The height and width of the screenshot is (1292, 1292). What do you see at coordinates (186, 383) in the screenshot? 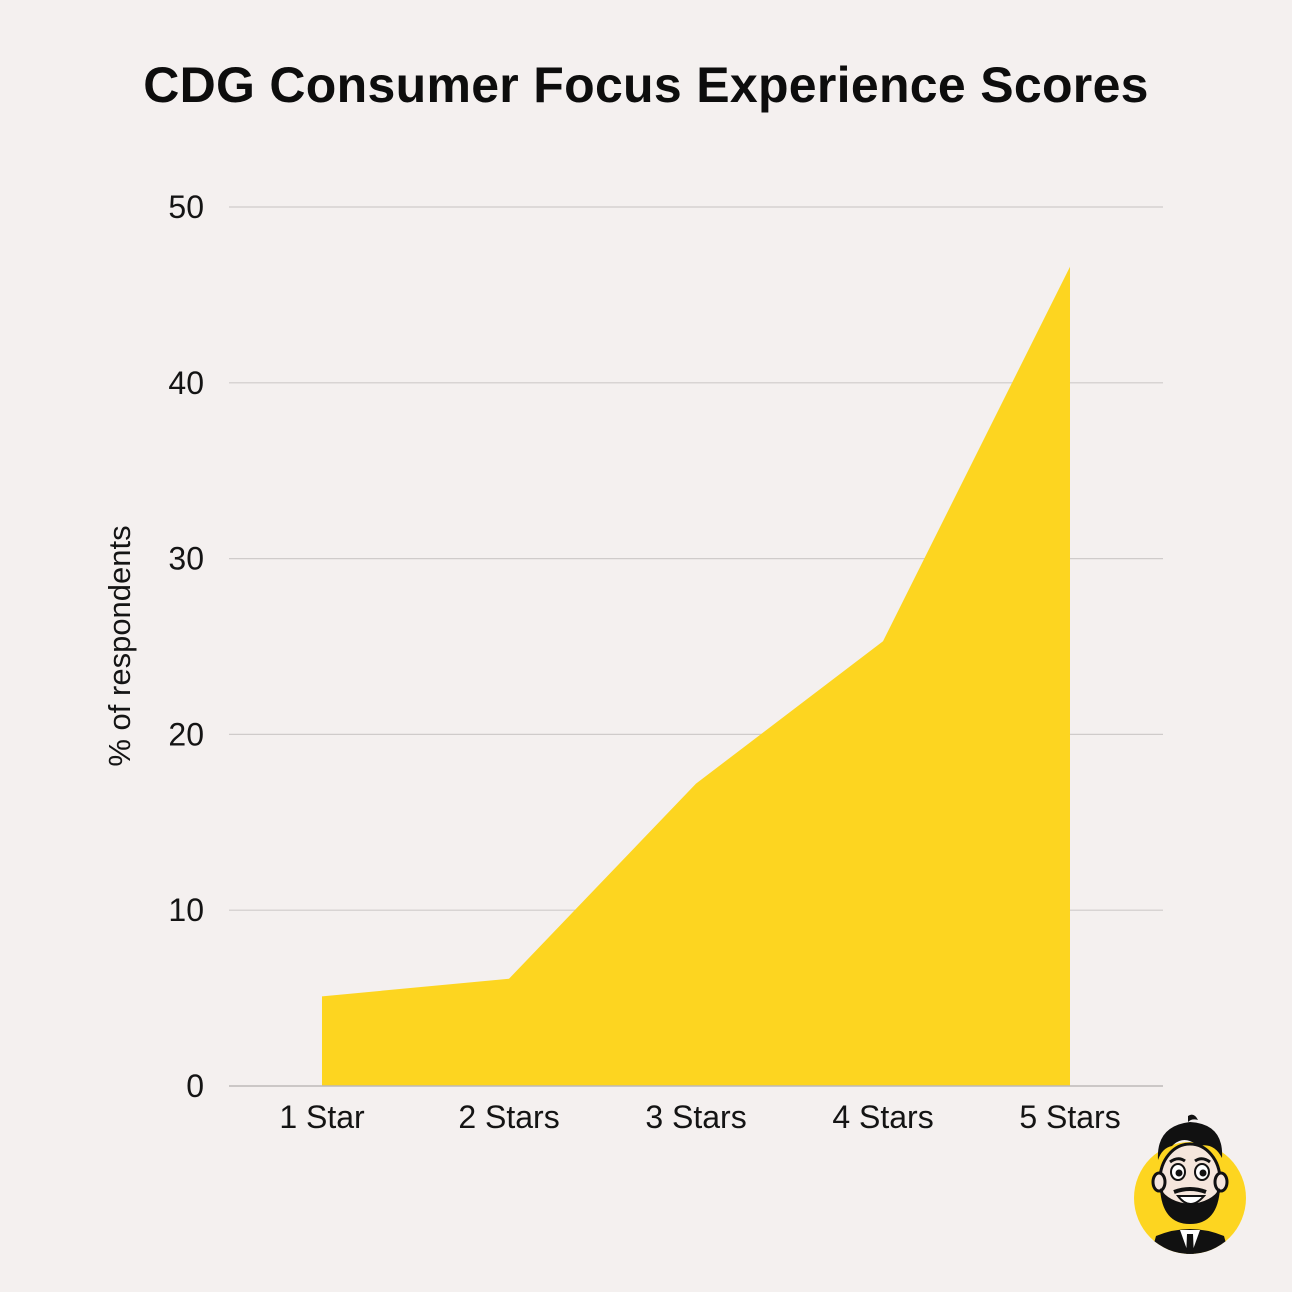
I see `y-tick-label-40: 40` at bounding box center [186, 383].